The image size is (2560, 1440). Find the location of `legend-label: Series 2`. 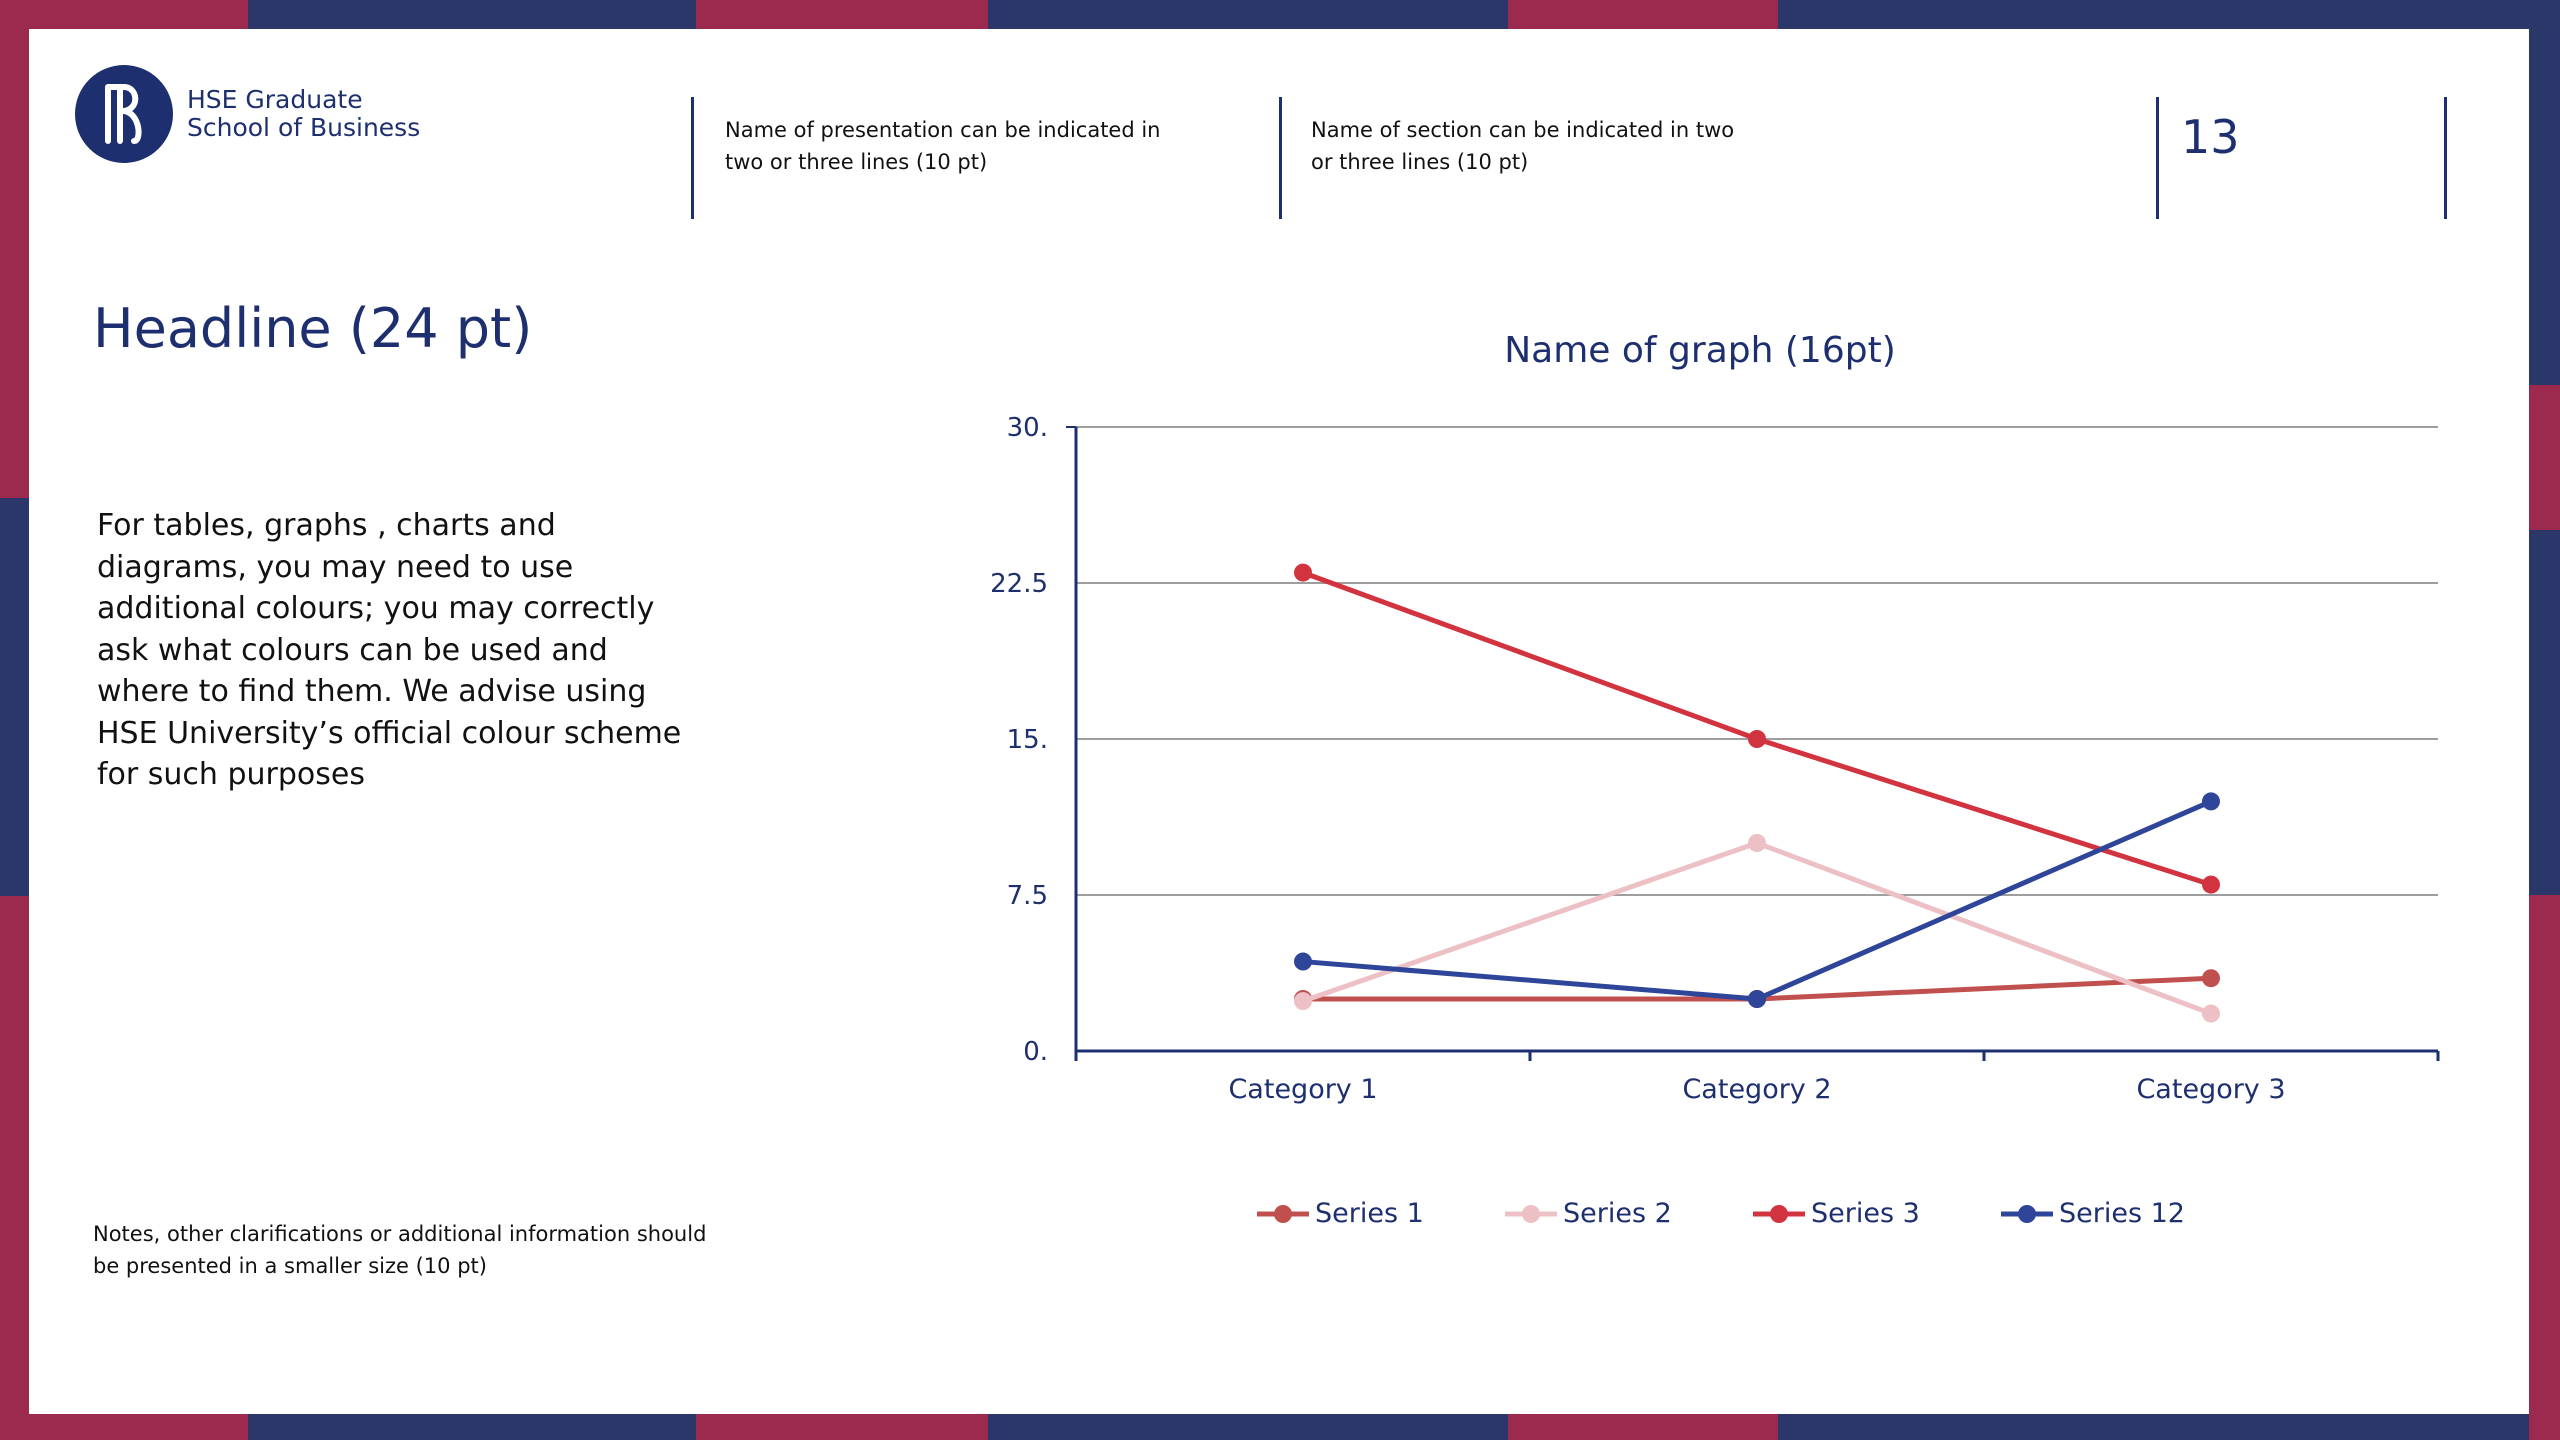

legend-label: Series 2 is located at coordinates (1617, 1213).